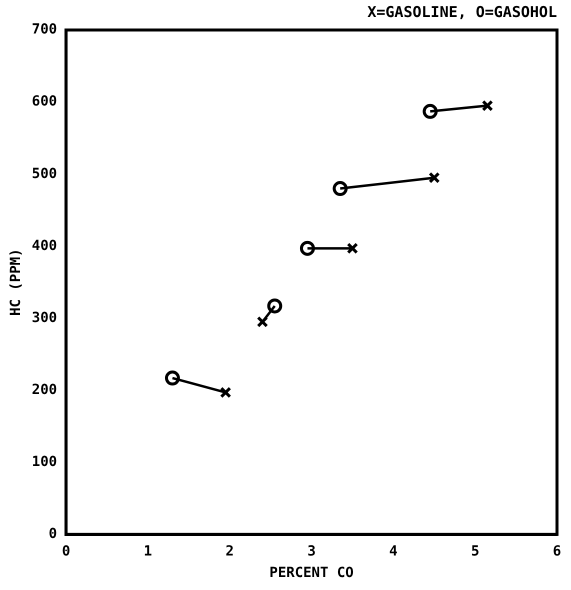 The width and height of the screenshot is (571, 590). I want to click on x-tick-label: 3, so click(311, 551).